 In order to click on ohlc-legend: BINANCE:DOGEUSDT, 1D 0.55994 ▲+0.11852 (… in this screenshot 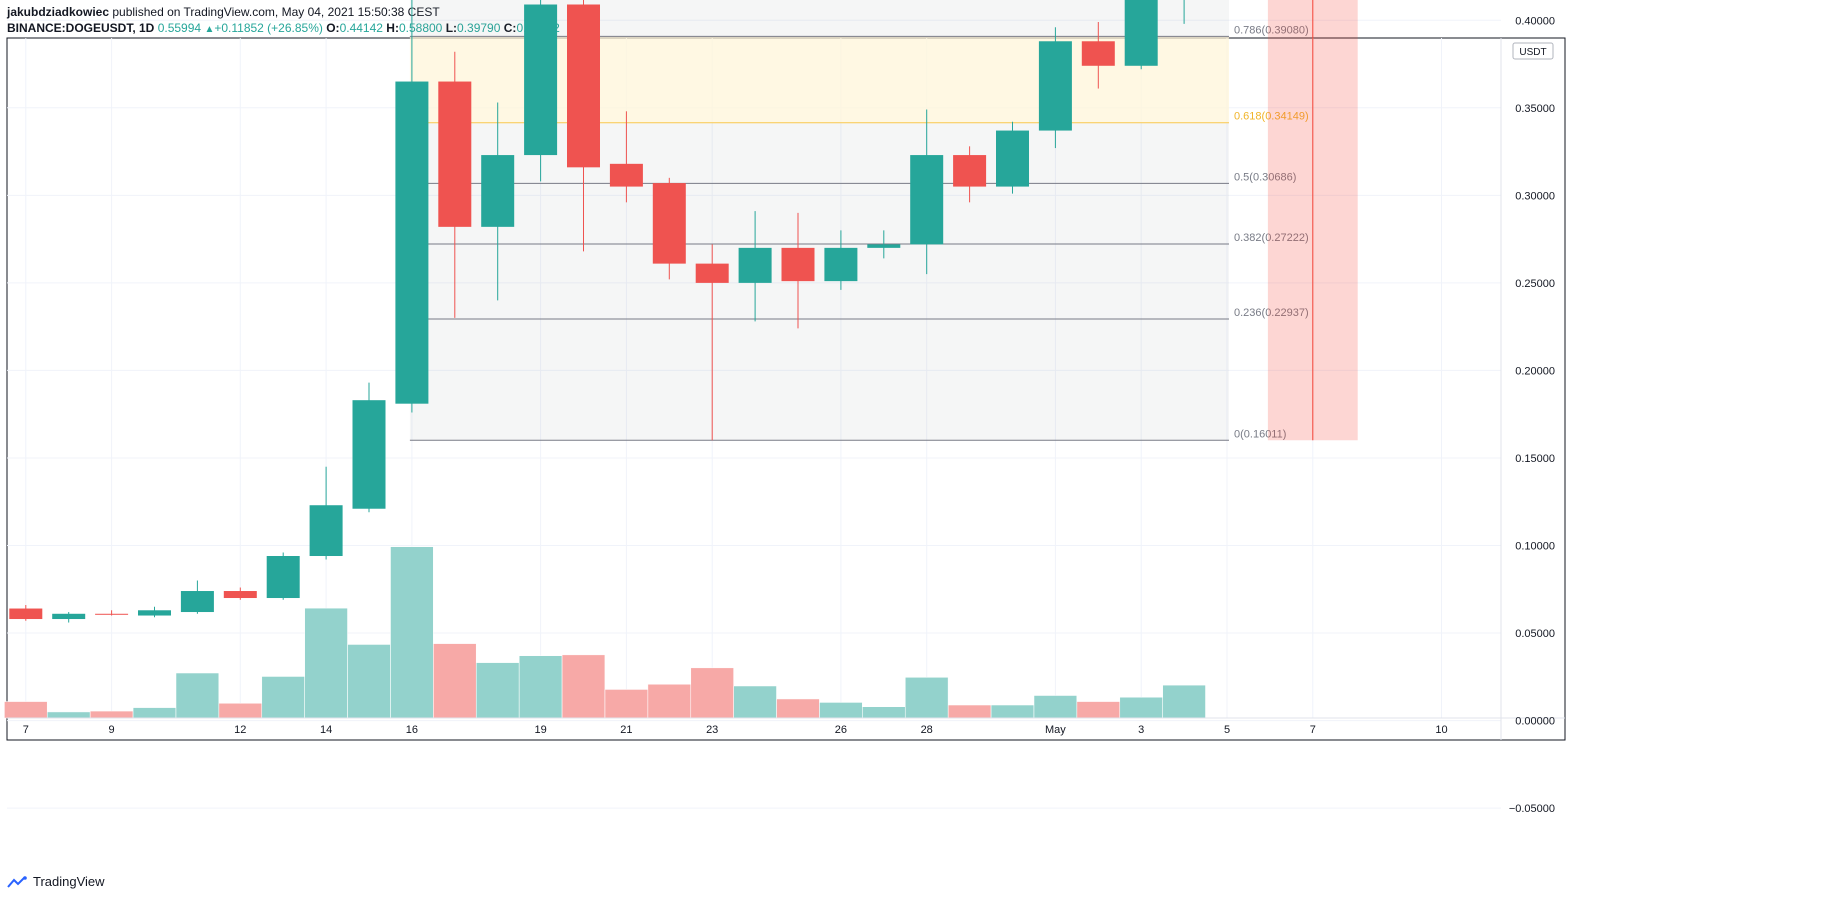, I will do `click(283, 28)`.